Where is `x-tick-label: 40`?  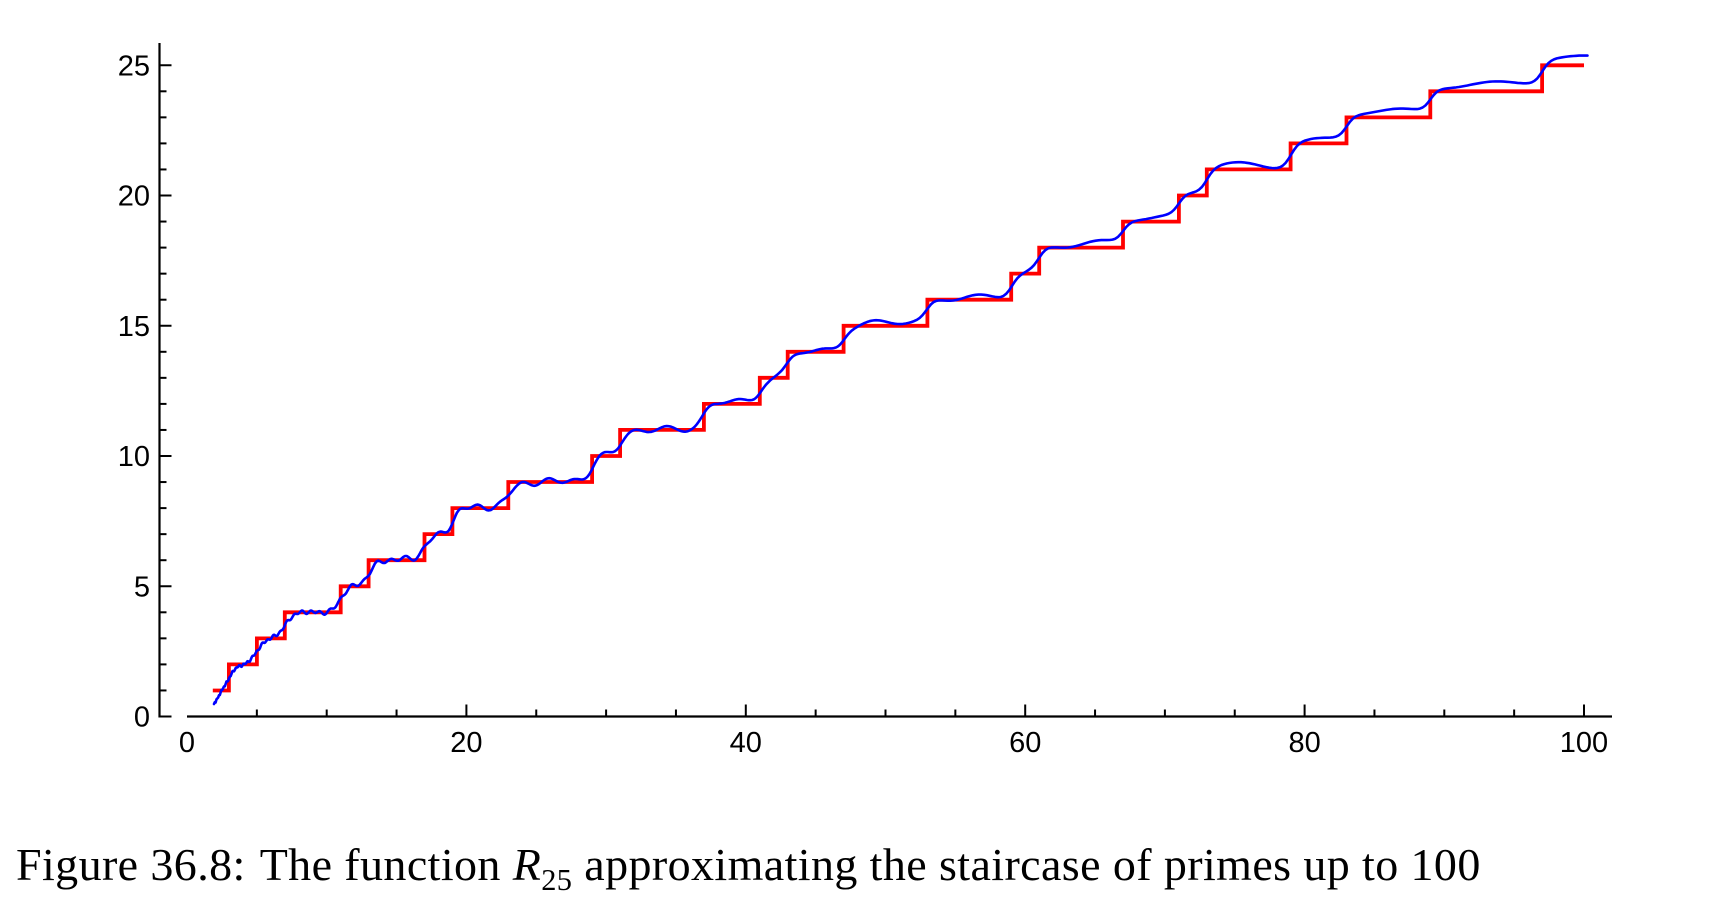 x-tick-label: 40 is located at coordinates (746, 743).